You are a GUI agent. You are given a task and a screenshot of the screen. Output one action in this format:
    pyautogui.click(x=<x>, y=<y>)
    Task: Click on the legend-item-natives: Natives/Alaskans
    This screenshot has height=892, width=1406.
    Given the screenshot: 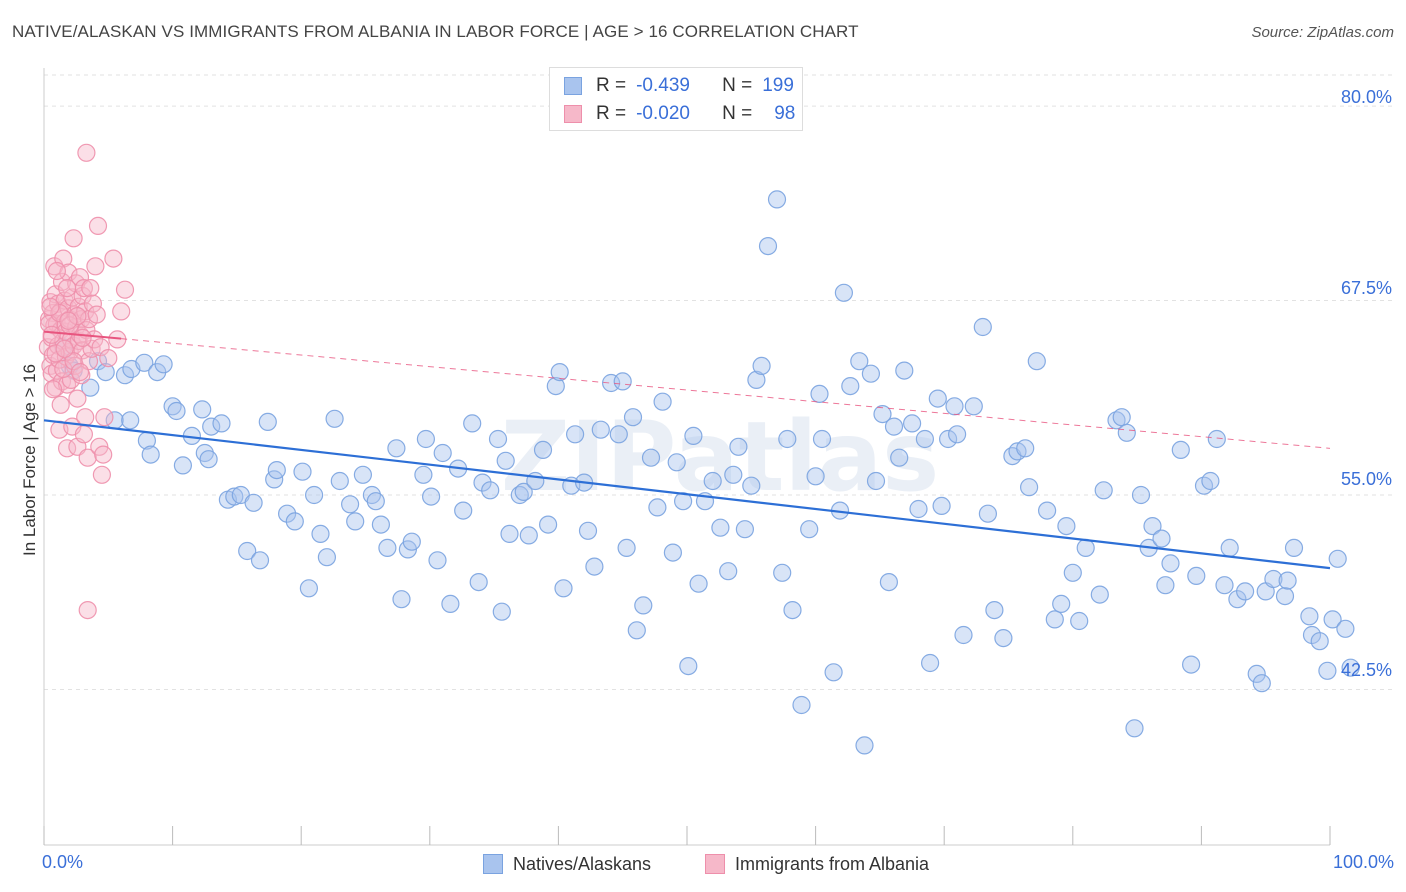 What is the action you would take?
    pyautogui.click(x=567, y=864)
    